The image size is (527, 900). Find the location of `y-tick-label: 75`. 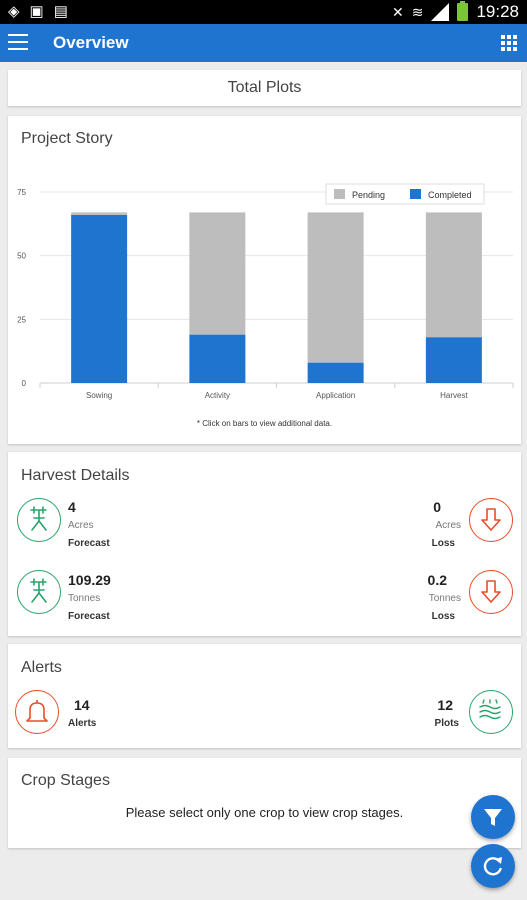

y-tick-label: 75 is located at coordinates (21, 192).